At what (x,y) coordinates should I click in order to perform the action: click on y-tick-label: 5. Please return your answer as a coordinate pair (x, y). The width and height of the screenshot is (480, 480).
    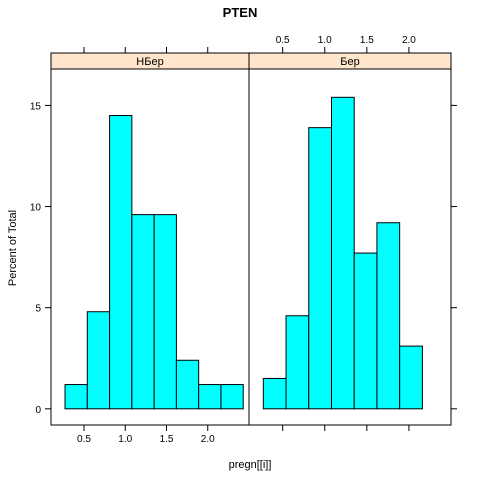
    Looking at the image, I should click on (38, 309).